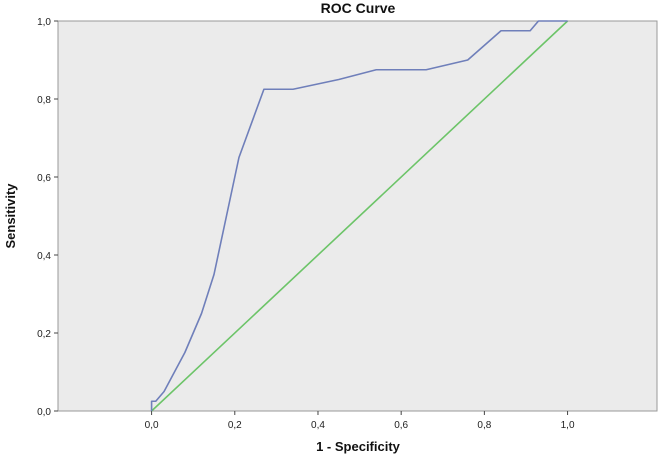 This screenshot has width=669, height=458. Describe the element at coordinates (44, 412) in the screenshot. I see `y-tick-label: 0,0` at that location.